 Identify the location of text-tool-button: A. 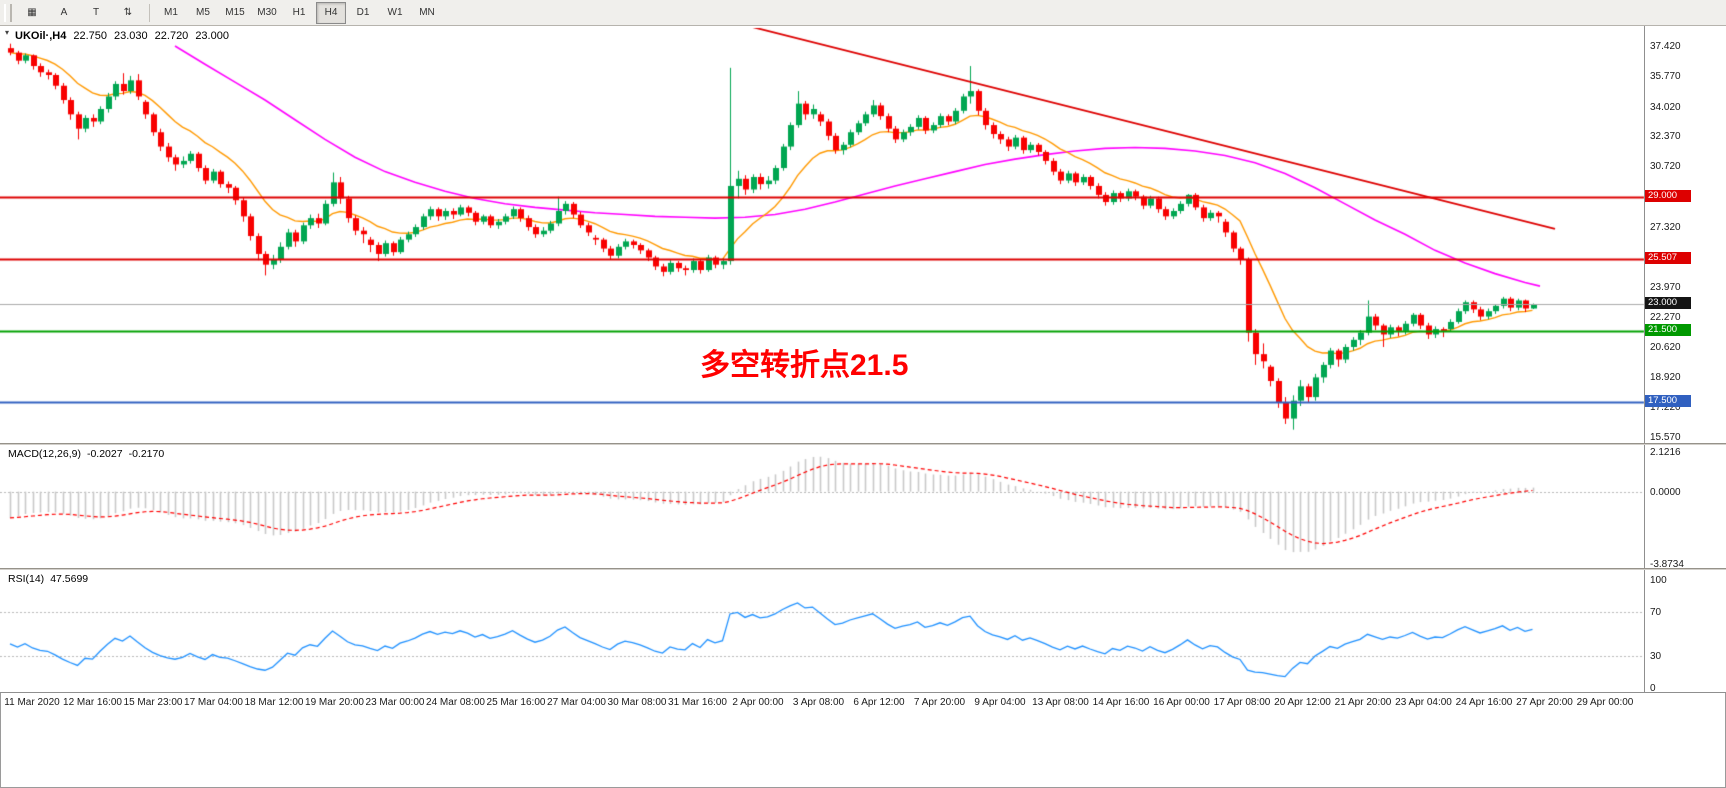
(64, 12).